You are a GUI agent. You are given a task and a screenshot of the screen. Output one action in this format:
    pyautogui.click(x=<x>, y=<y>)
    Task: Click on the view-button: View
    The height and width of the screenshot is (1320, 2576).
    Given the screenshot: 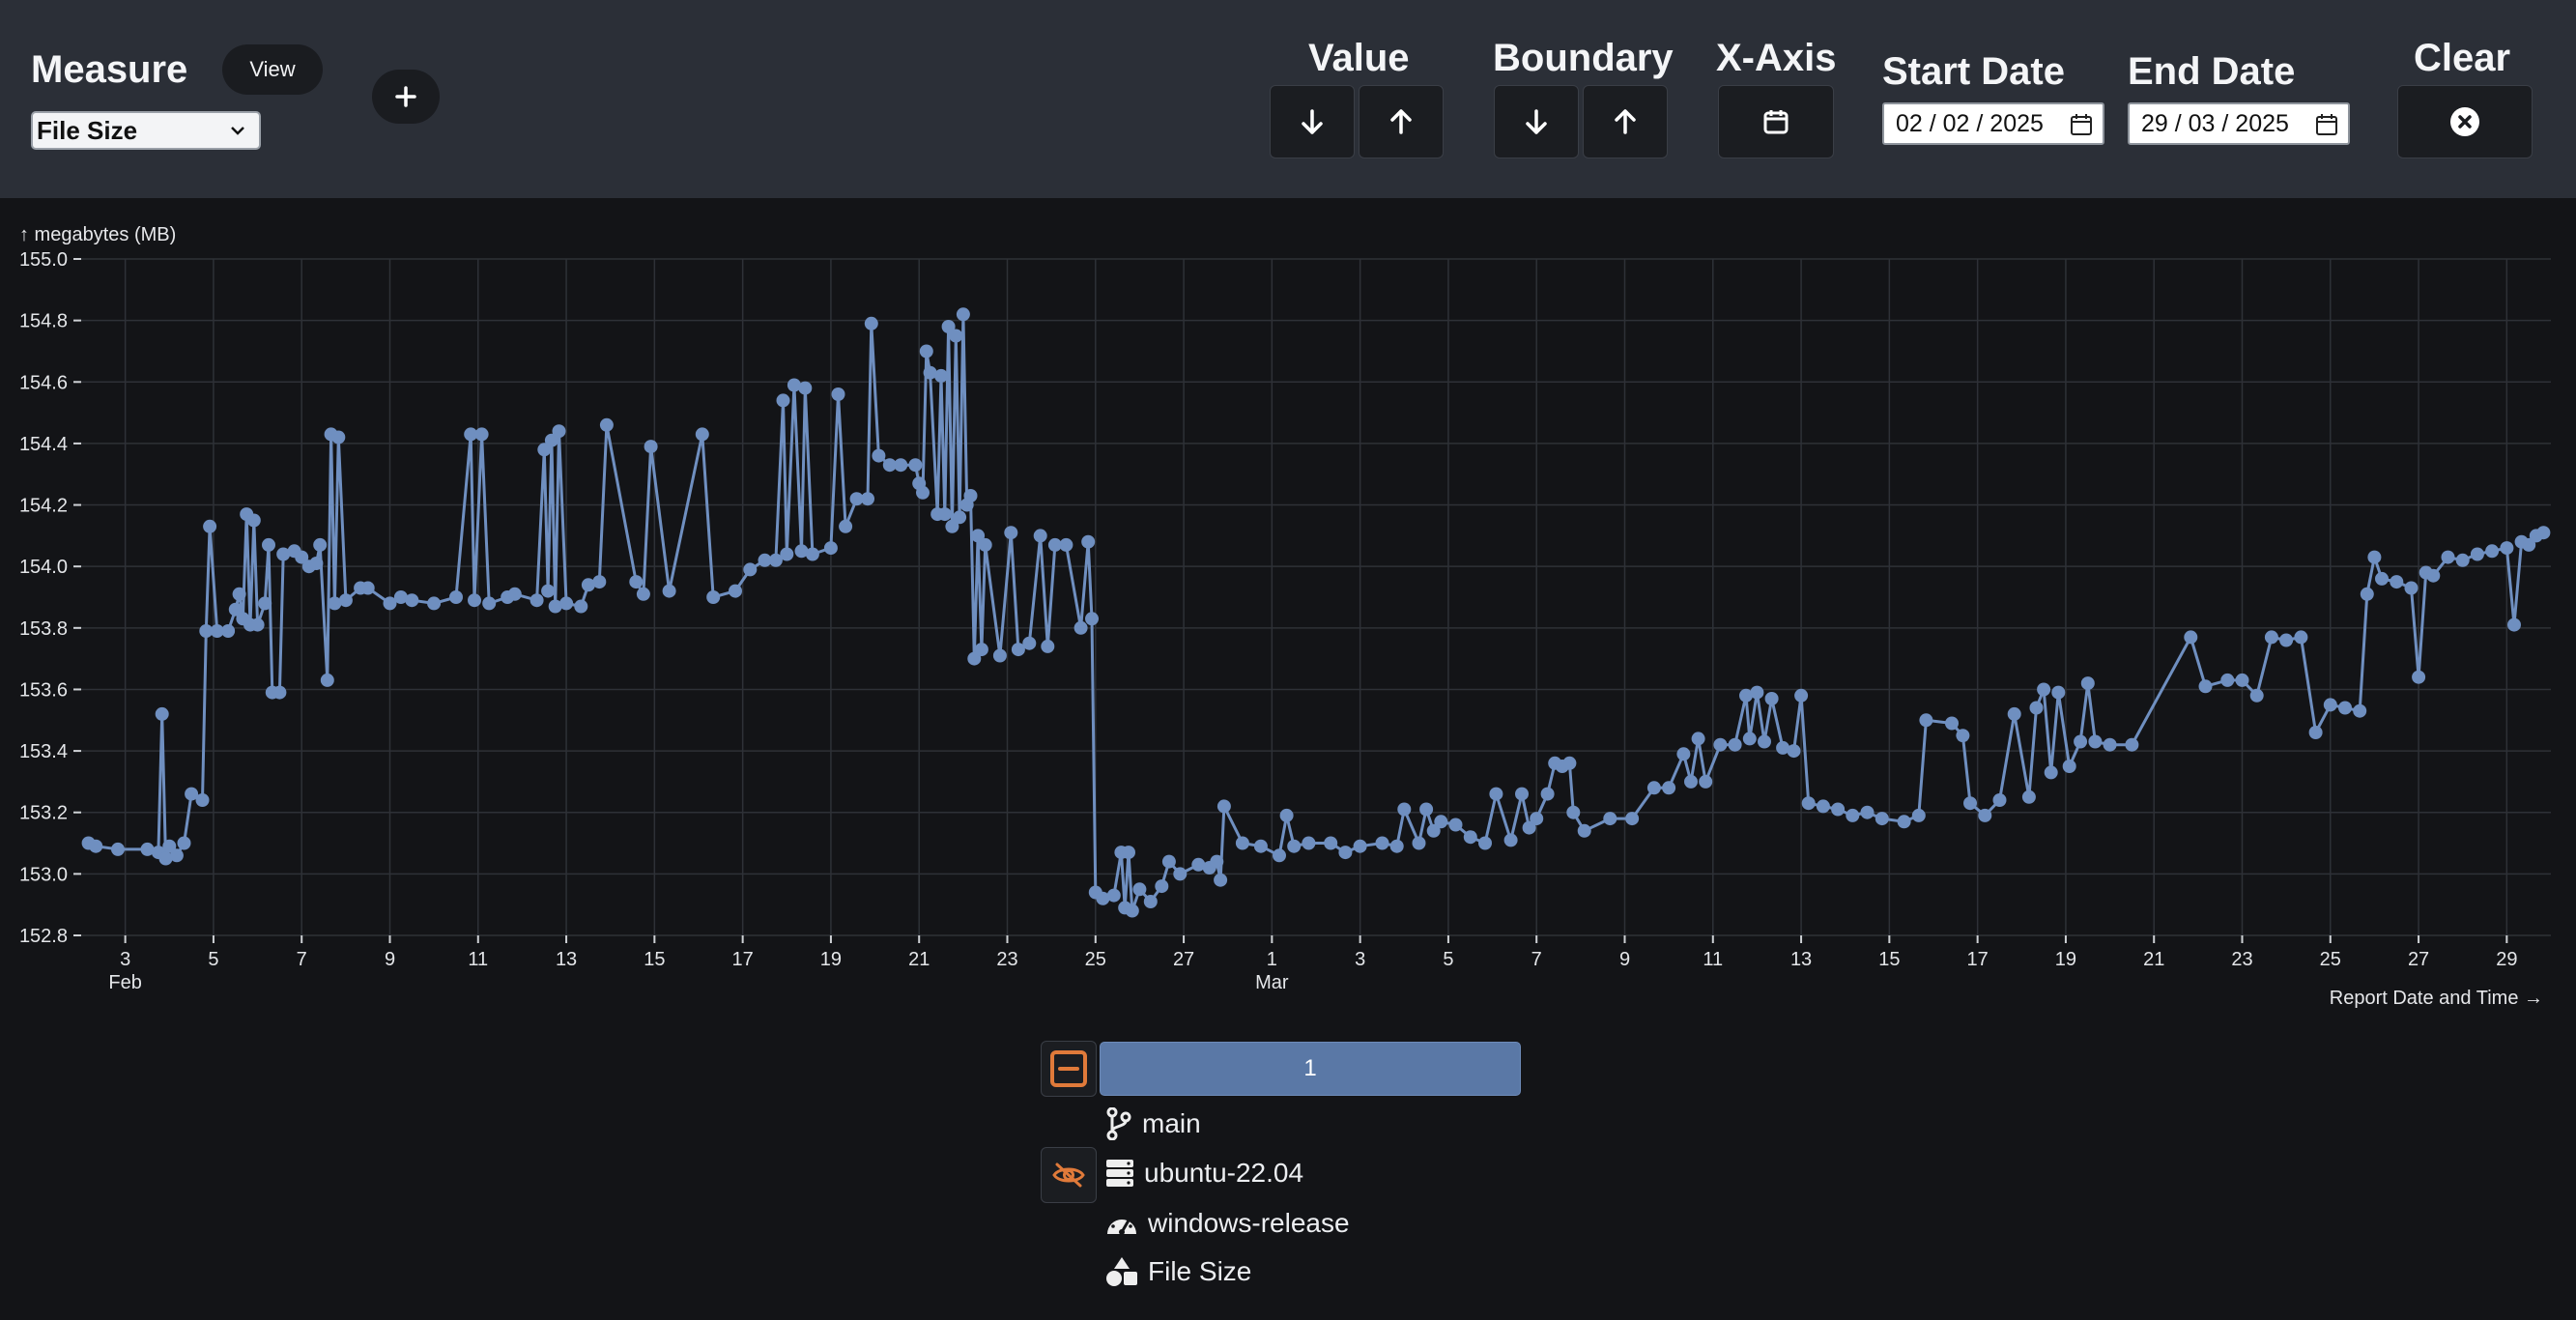 What is the action you would take?
    pyautogui.click(x=273, y=69)
    